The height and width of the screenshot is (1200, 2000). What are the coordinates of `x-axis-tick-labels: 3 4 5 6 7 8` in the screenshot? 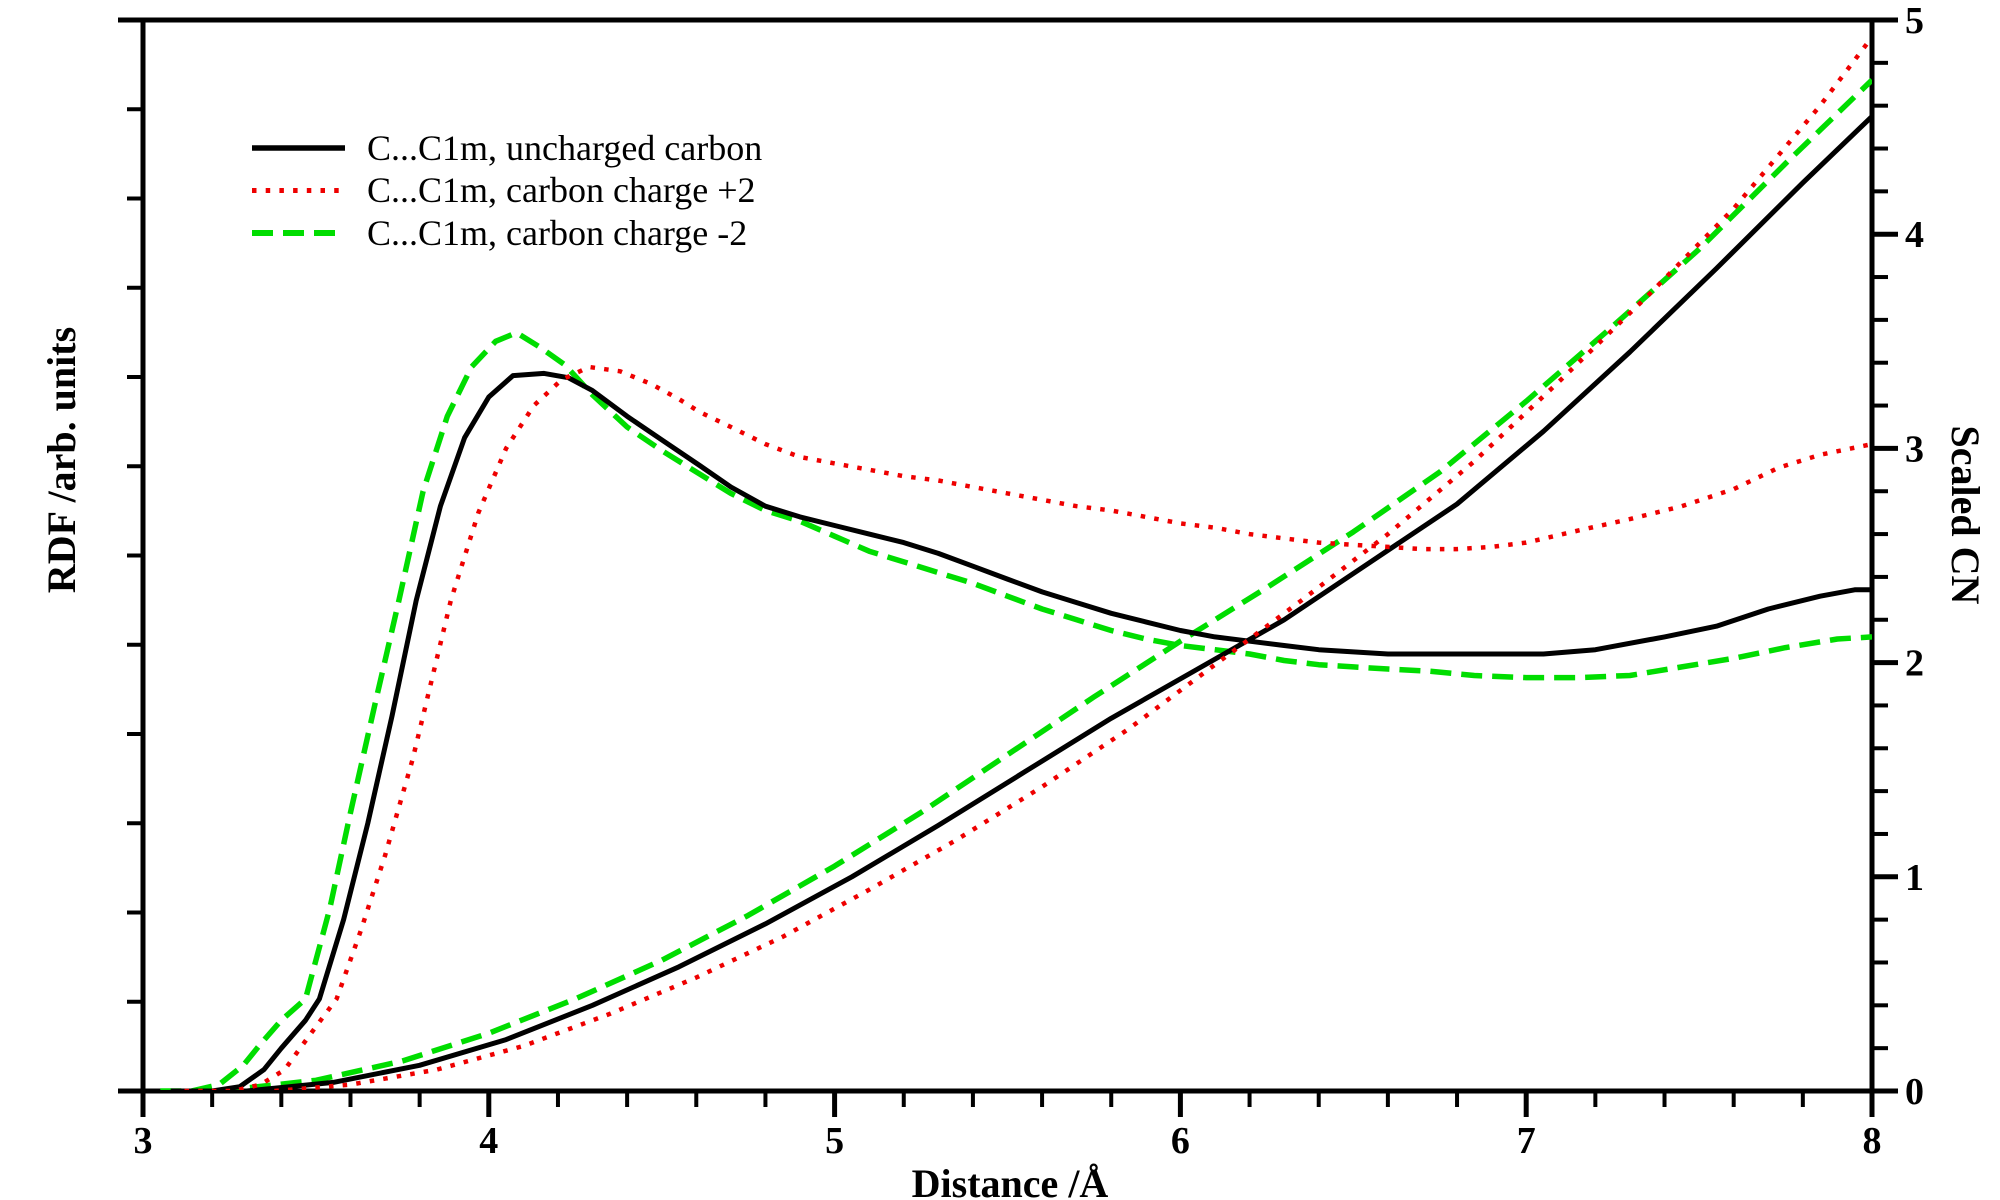 It's located at (1008, 1141).